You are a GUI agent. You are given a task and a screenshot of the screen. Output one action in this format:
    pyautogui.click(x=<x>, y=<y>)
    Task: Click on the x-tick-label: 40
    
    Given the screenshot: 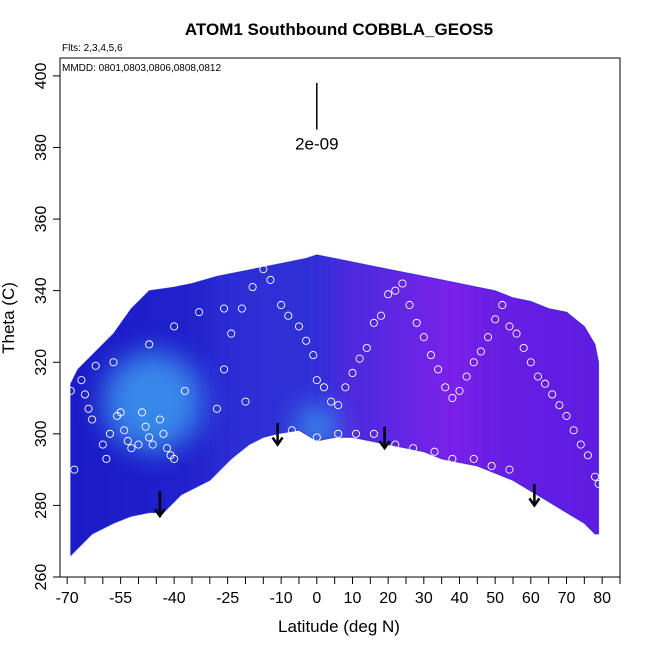 What is the action you would take?
    pyautogui.click(x=460, y=598)
    